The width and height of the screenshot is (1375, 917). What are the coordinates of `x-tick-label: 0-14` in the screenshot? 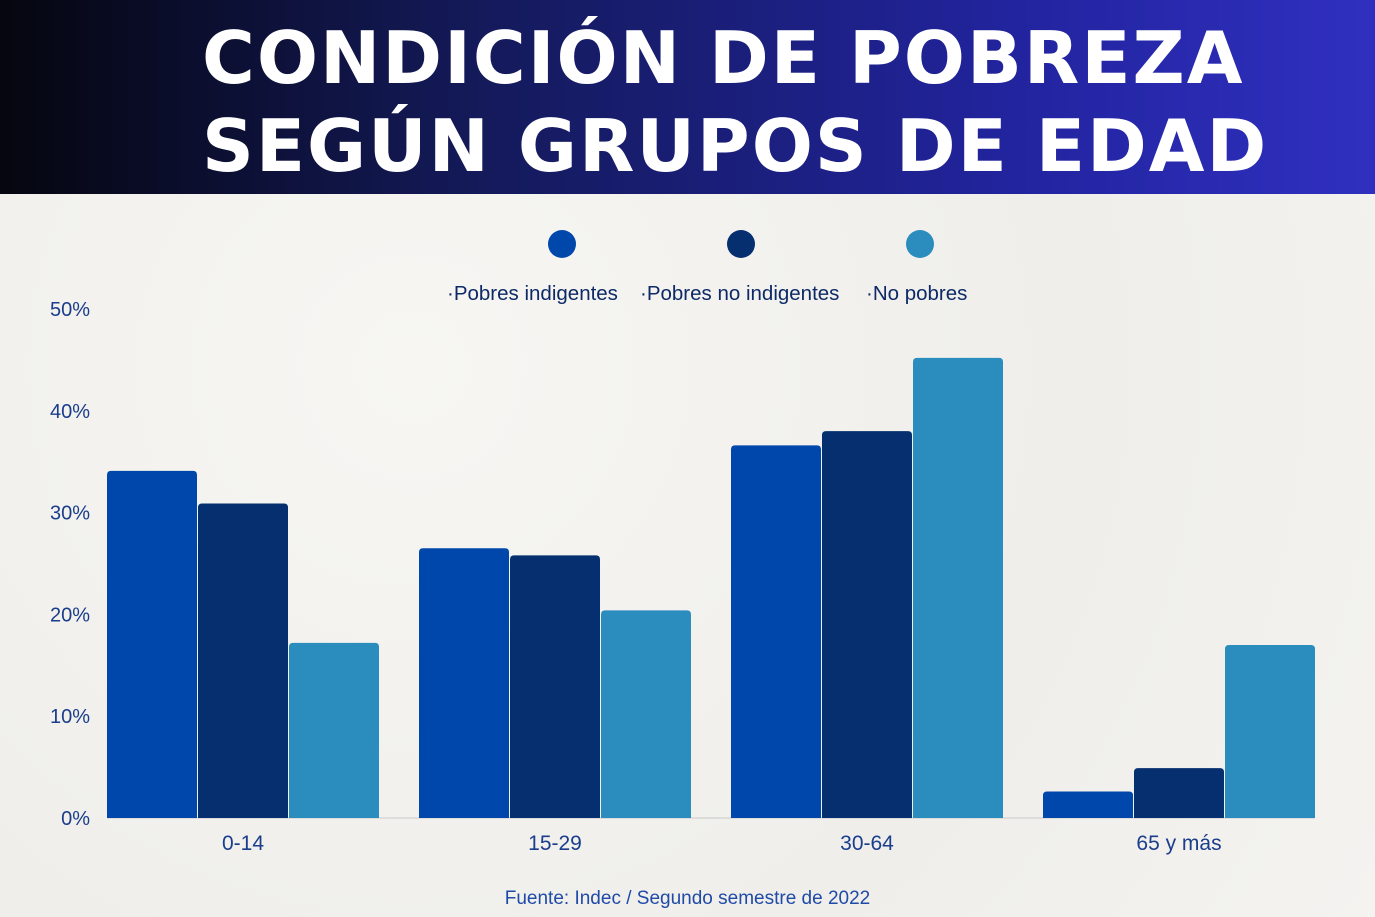 It's located at (243, 843).